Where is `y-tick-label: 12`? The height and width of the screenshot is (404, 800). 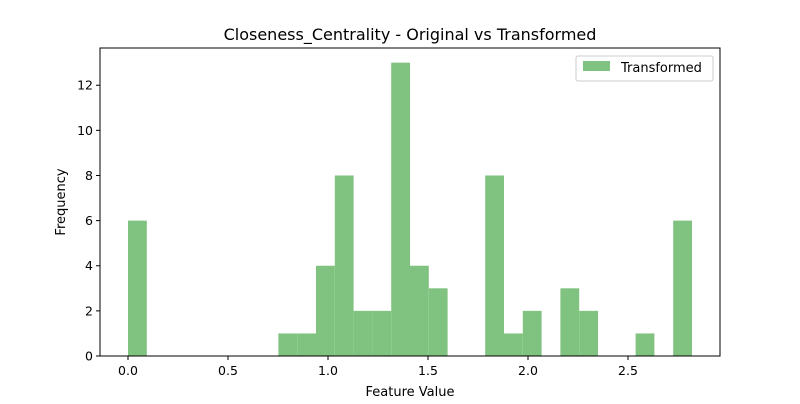
y-tick-label: 12 is located at coordinates (85, 85).